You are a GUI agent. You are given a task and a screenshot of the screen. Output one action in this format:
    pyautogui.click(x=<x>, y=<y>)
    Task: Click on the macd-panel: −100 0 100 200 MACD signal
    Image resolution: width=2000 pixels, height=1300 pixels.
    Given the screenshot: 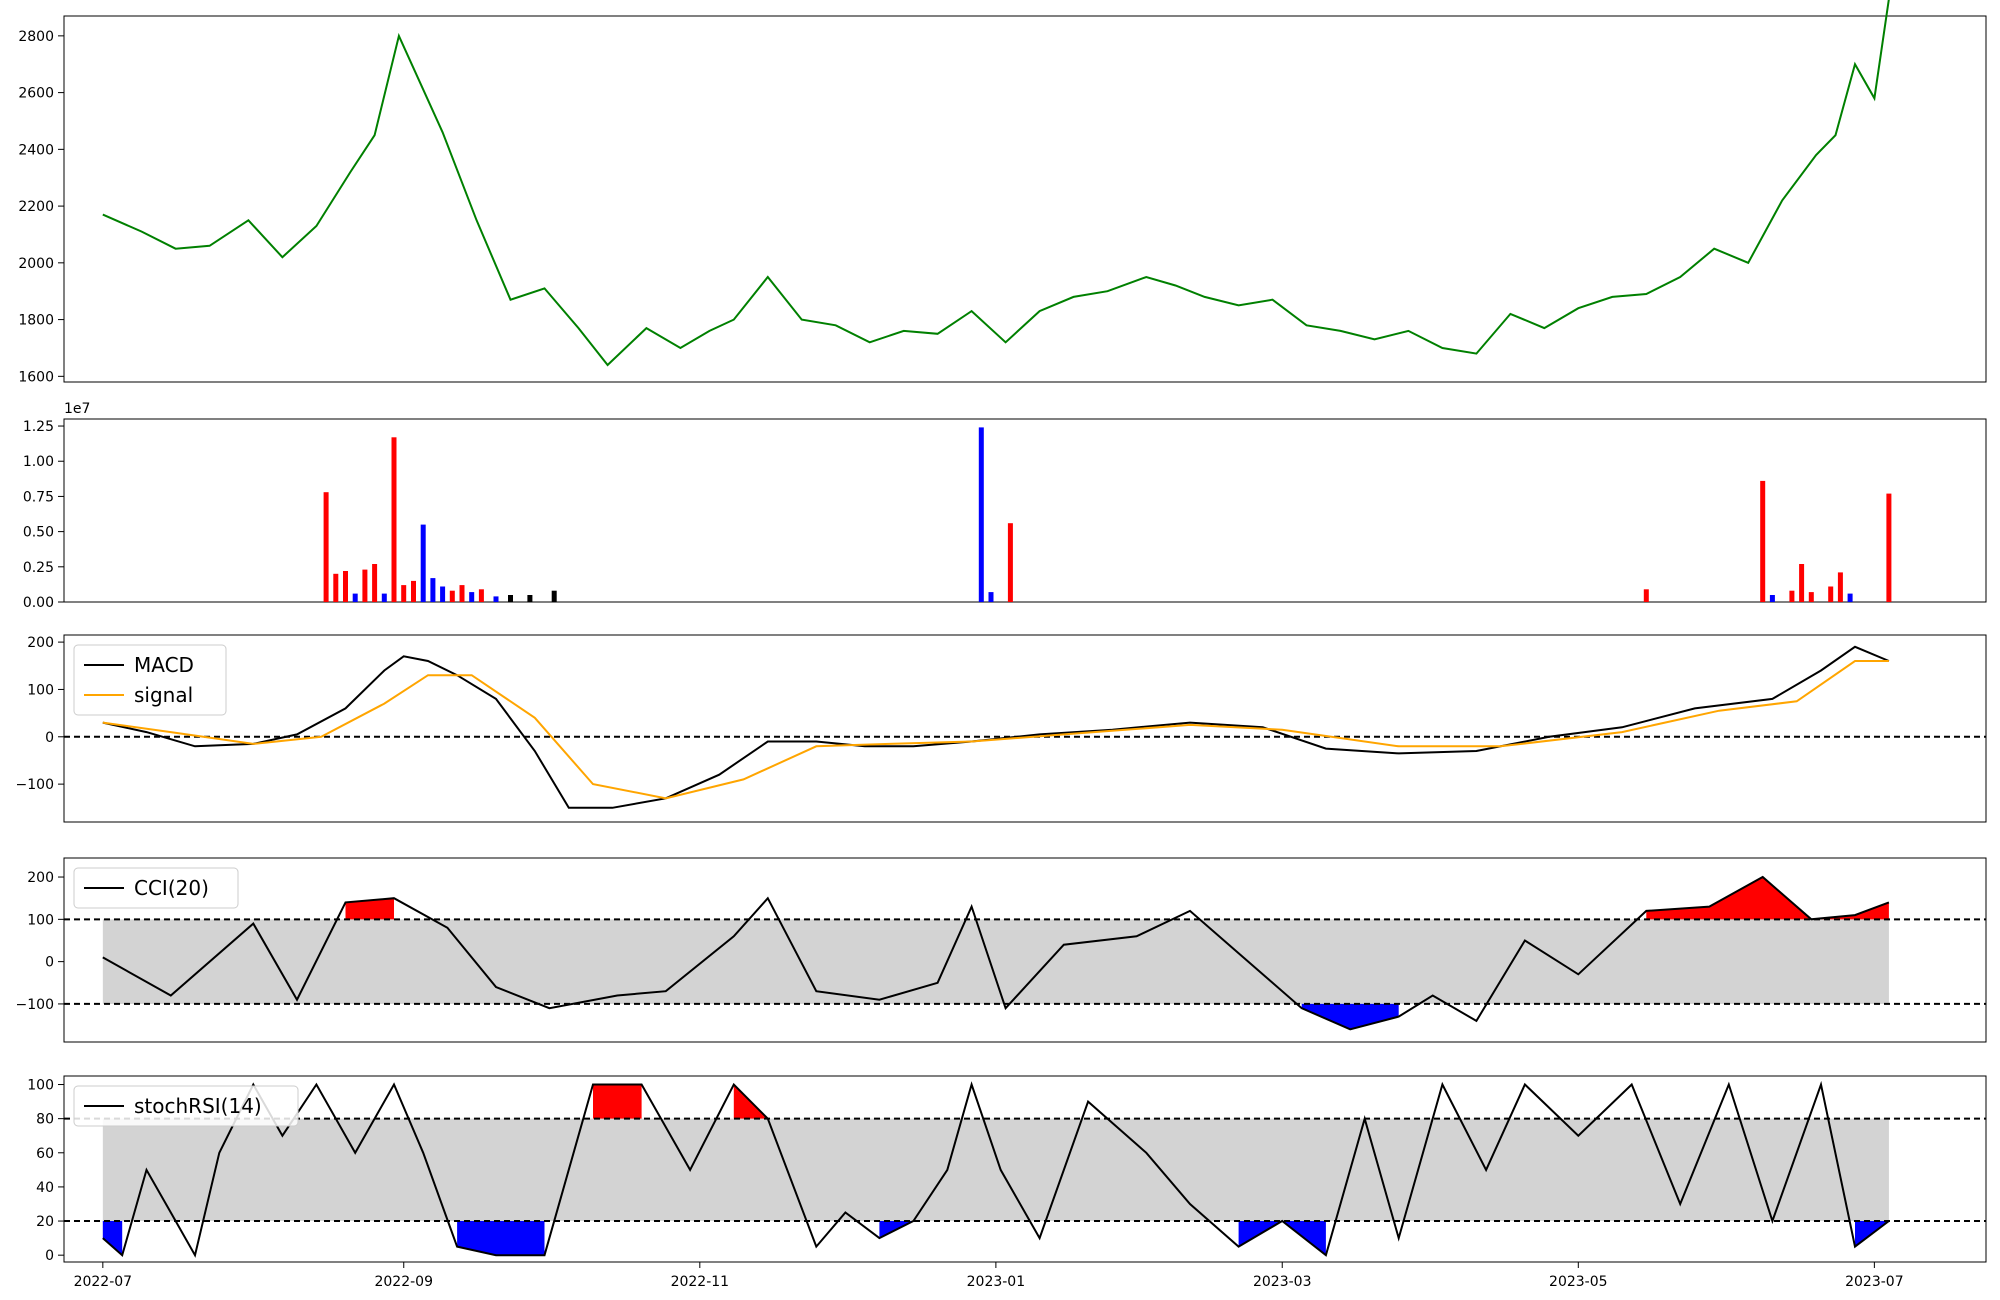 What is the action you would take?
    pyautogui.click(x=1001, y=728)
    